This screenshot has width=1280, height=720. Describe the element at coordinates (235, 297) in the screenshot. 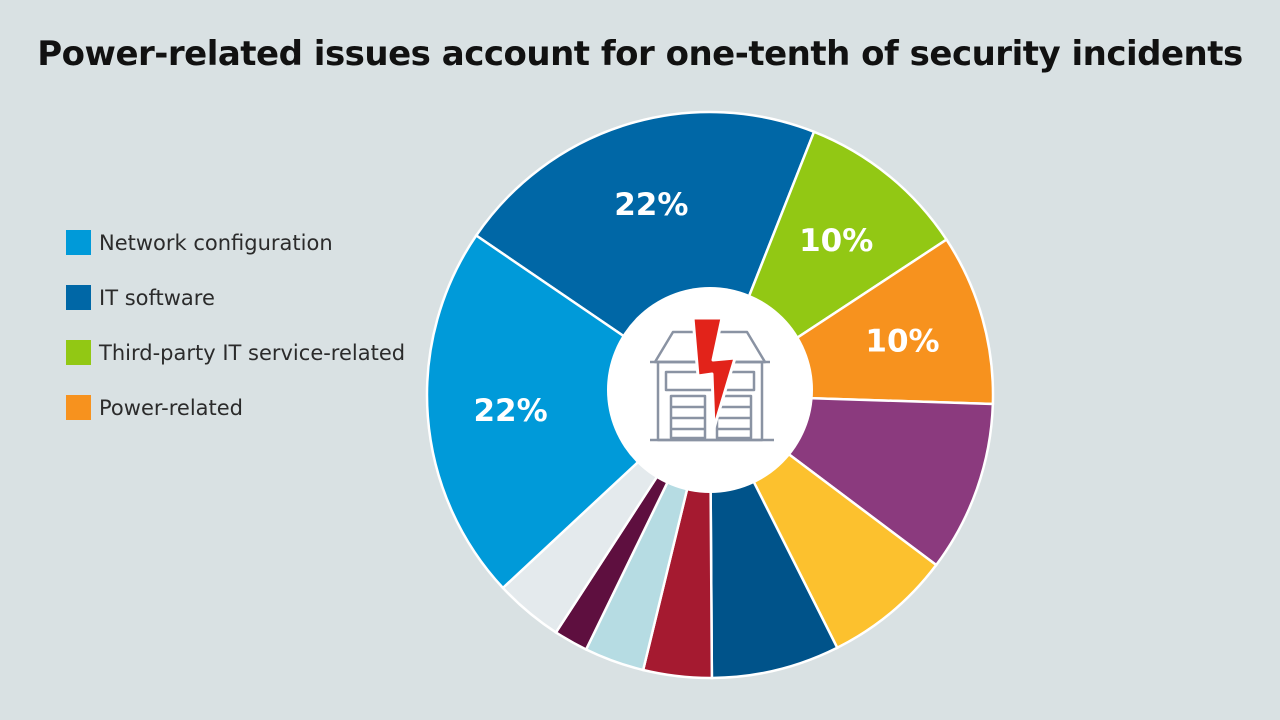

I see `legend-item-it-software: IT software` at that location.